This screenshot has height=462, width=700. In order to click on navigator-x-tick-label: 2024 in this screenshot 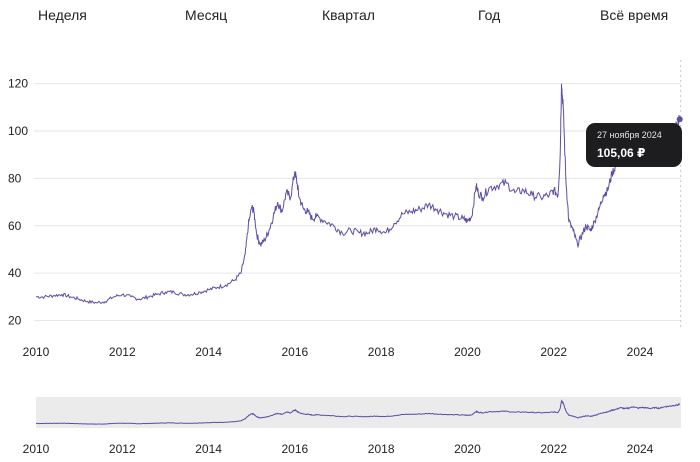, I will do `click(640, 449)`.